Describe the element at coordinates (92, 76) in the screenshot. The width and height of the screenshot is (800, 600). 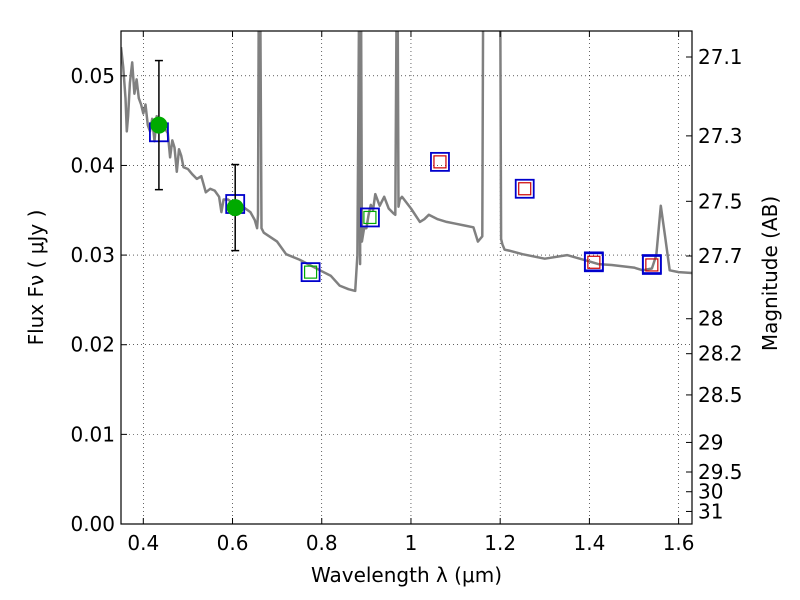
I see `y-tick-label: 0.05` at that location.